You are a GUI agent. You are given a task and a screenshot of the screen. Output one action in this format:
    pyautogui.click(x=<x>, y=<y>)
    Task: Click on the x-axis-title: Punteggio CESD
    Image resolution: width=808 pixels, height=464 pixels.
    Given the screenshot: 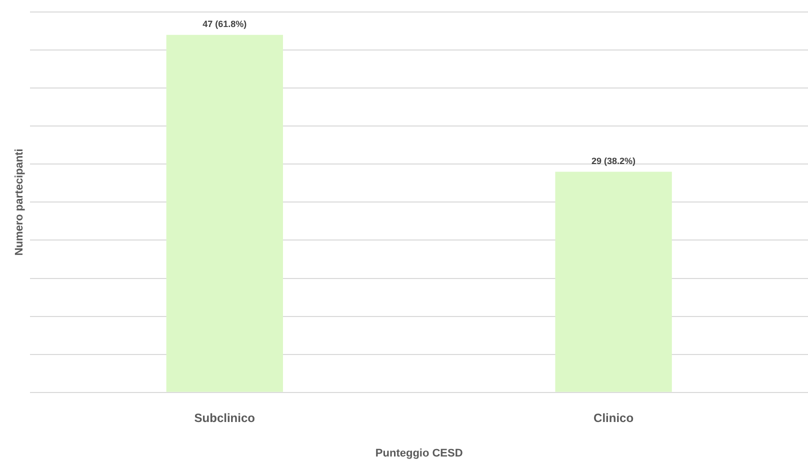 What is the action you would take?
    pyautogui.click(x=419, y=453)
    